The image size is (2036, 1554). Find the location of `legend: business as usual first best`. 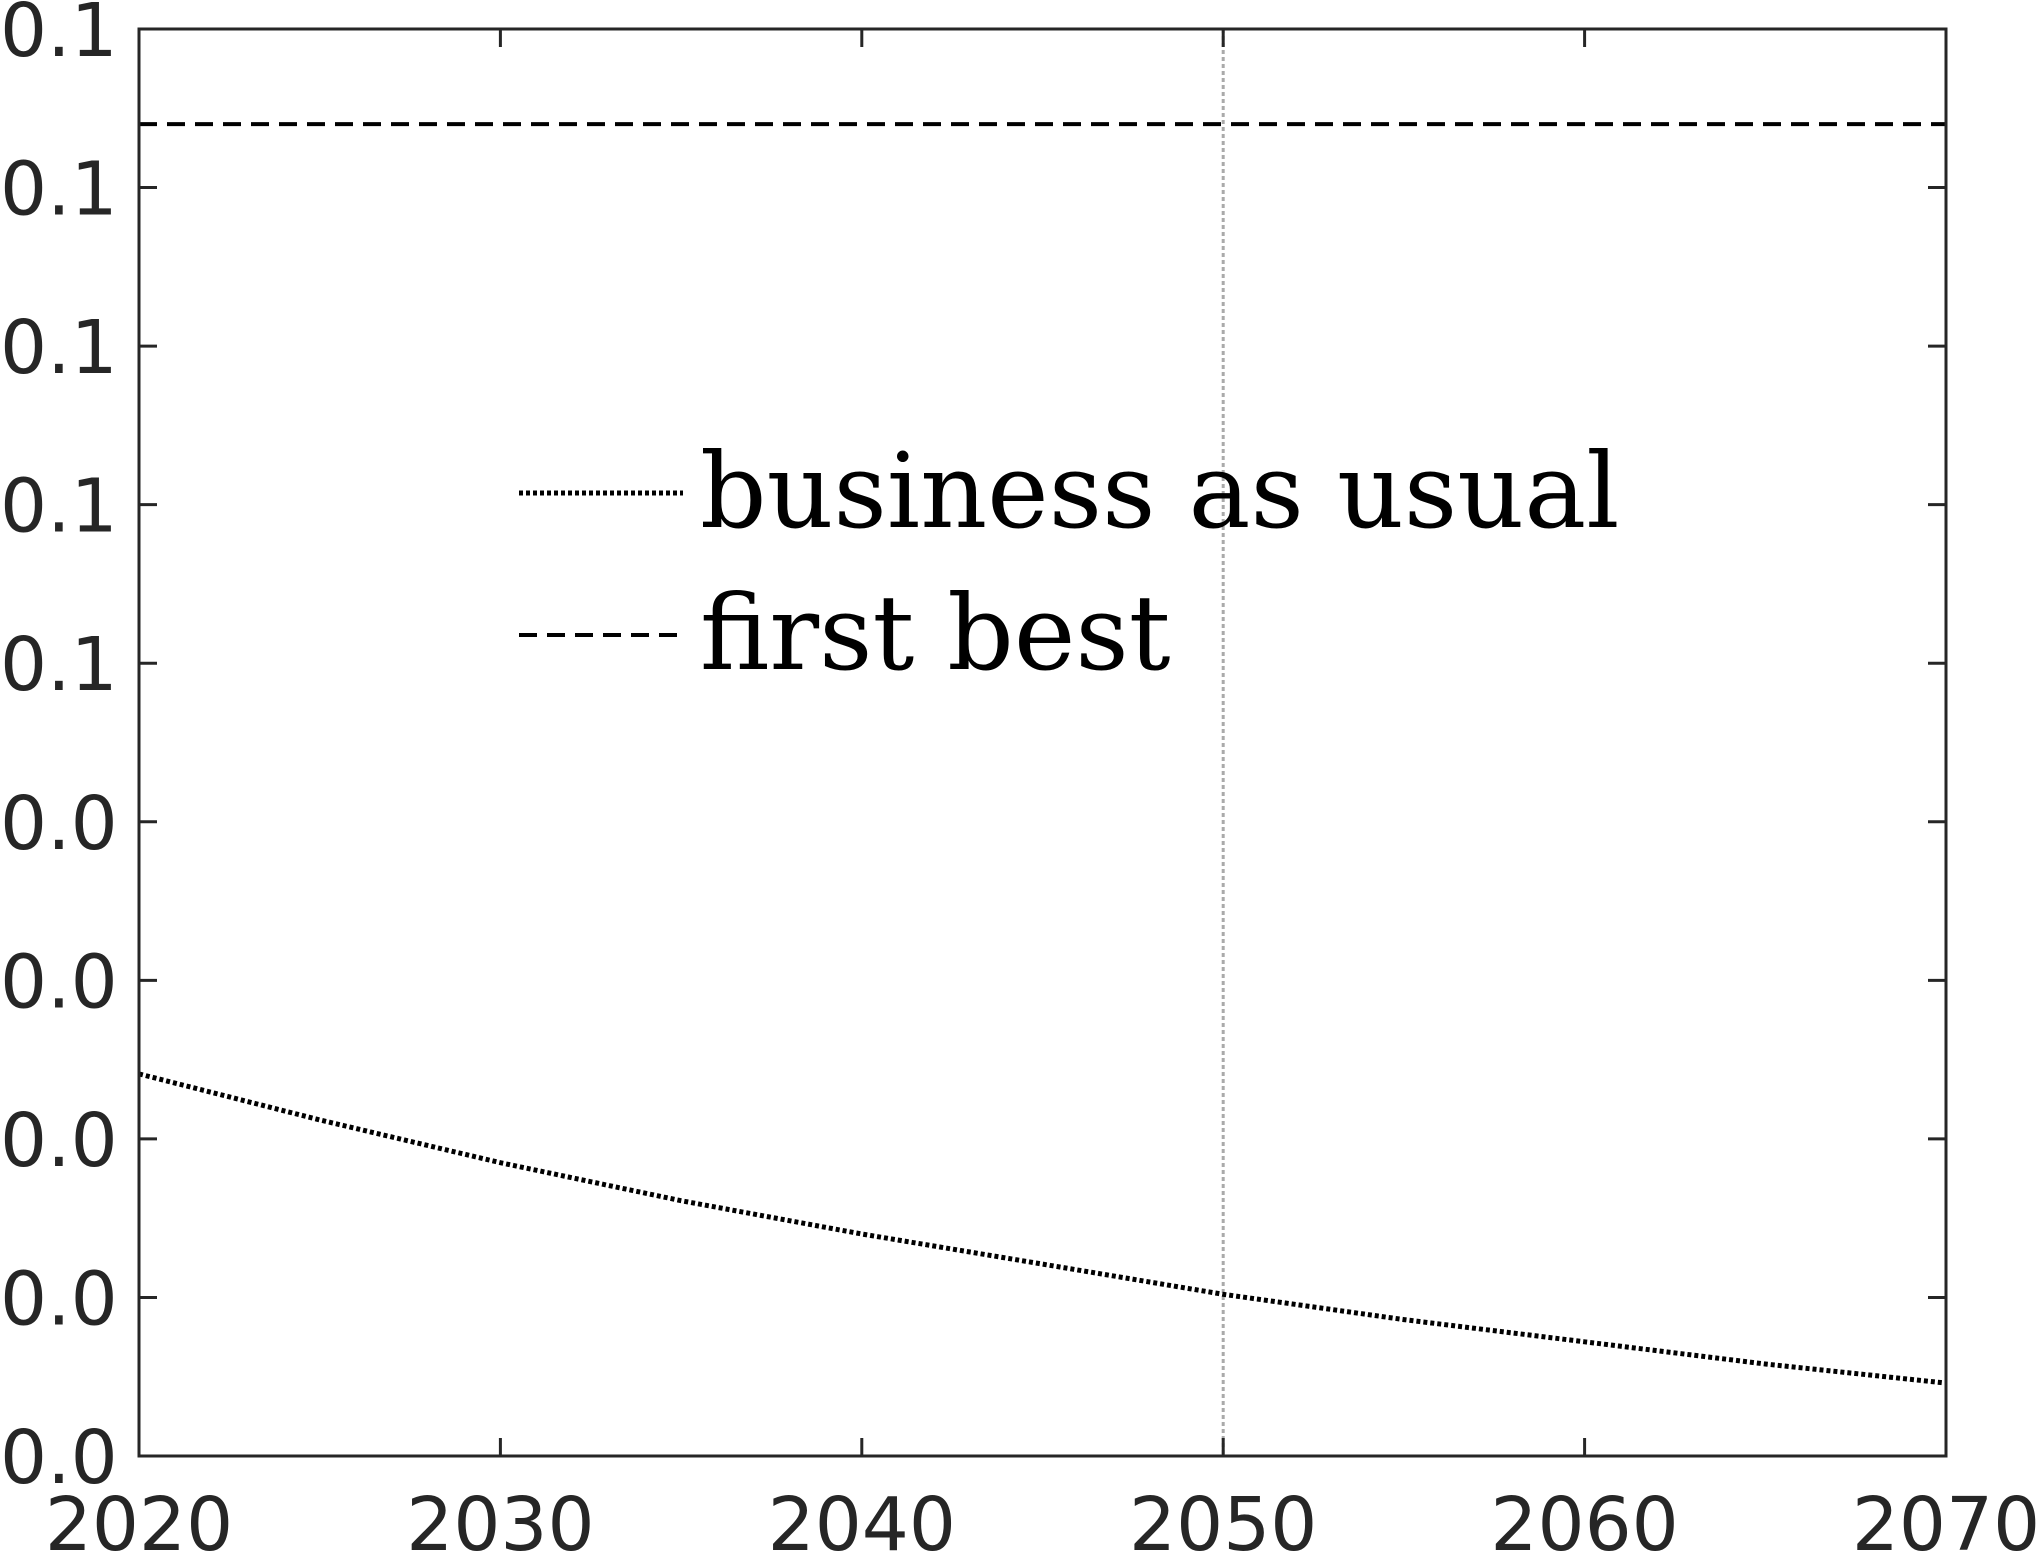

legend: business as usual first best is located at coordinates (1069, 562).